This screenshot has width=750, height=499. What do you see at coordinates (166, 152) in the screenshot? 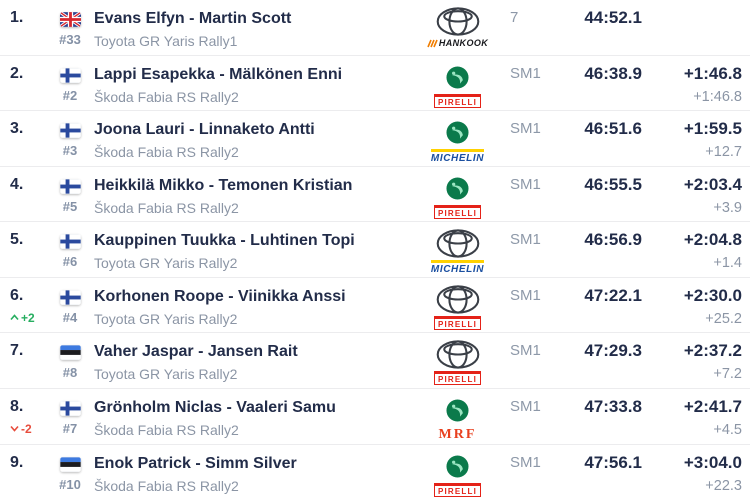
I see `car-model: Škoda Fabia RS Rally2` at bounding box center [166, 152].